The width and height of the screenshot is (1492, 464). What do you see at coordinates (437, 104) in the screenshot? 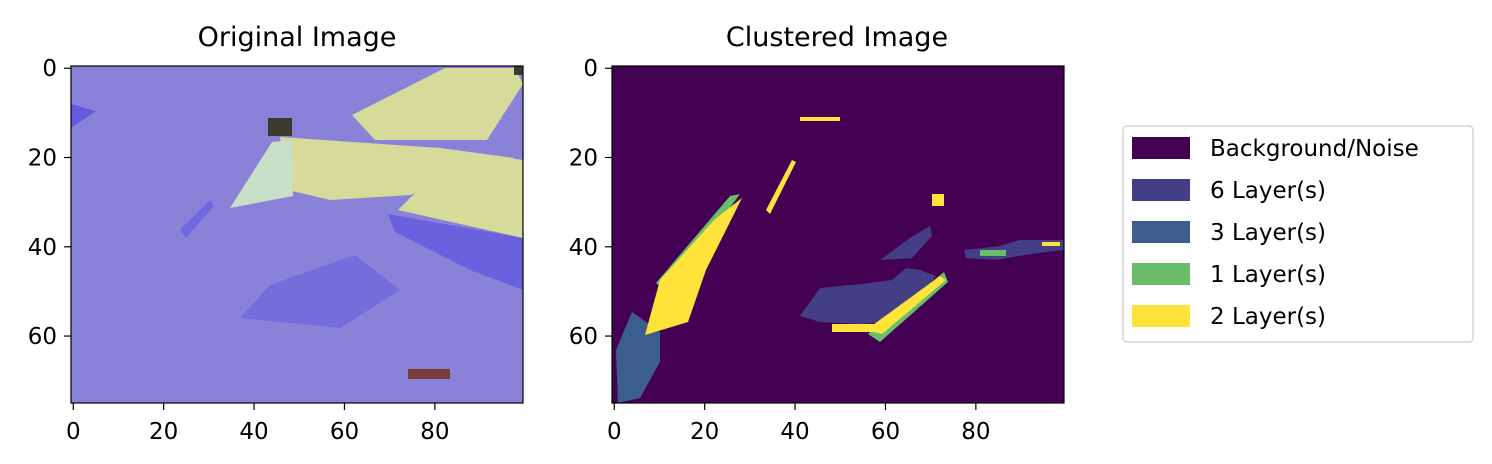
I see `flake-top-right` at bounding box center [437, 104].